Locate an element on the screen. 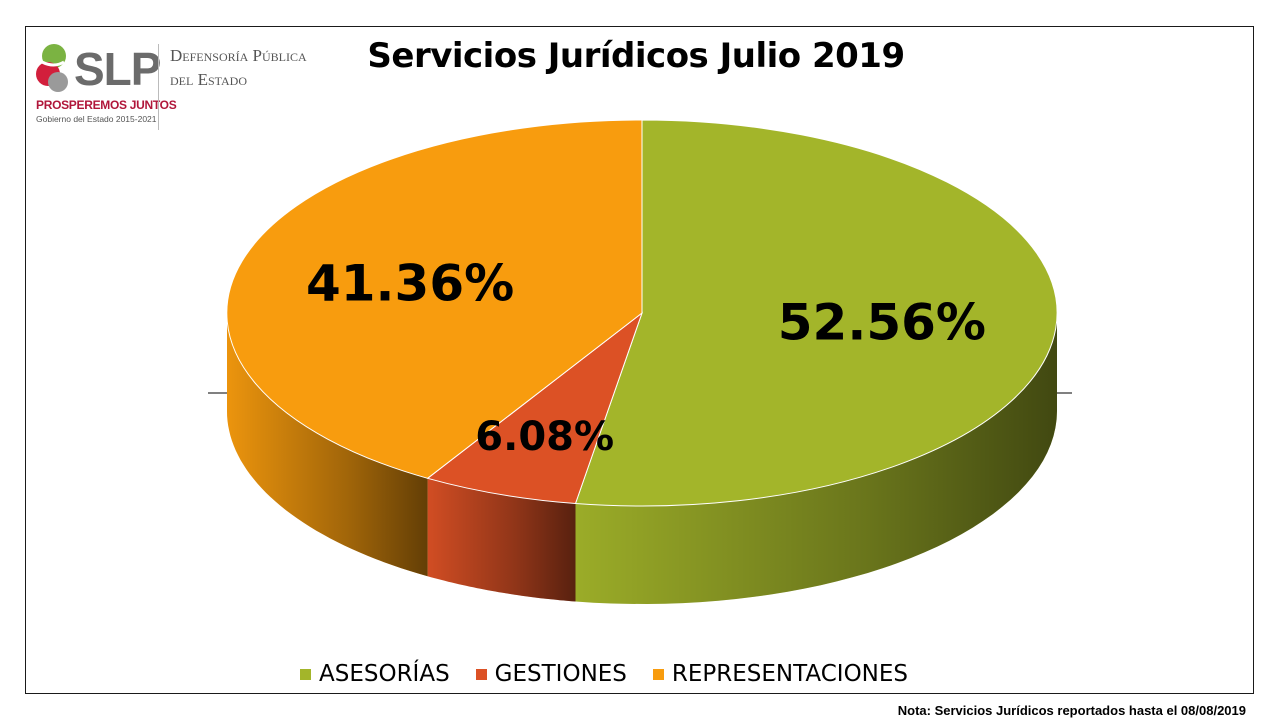 This screenshot has height=720, width=1280. legend-label: REPRESENTACIONES is located at coordinates (790, 674).